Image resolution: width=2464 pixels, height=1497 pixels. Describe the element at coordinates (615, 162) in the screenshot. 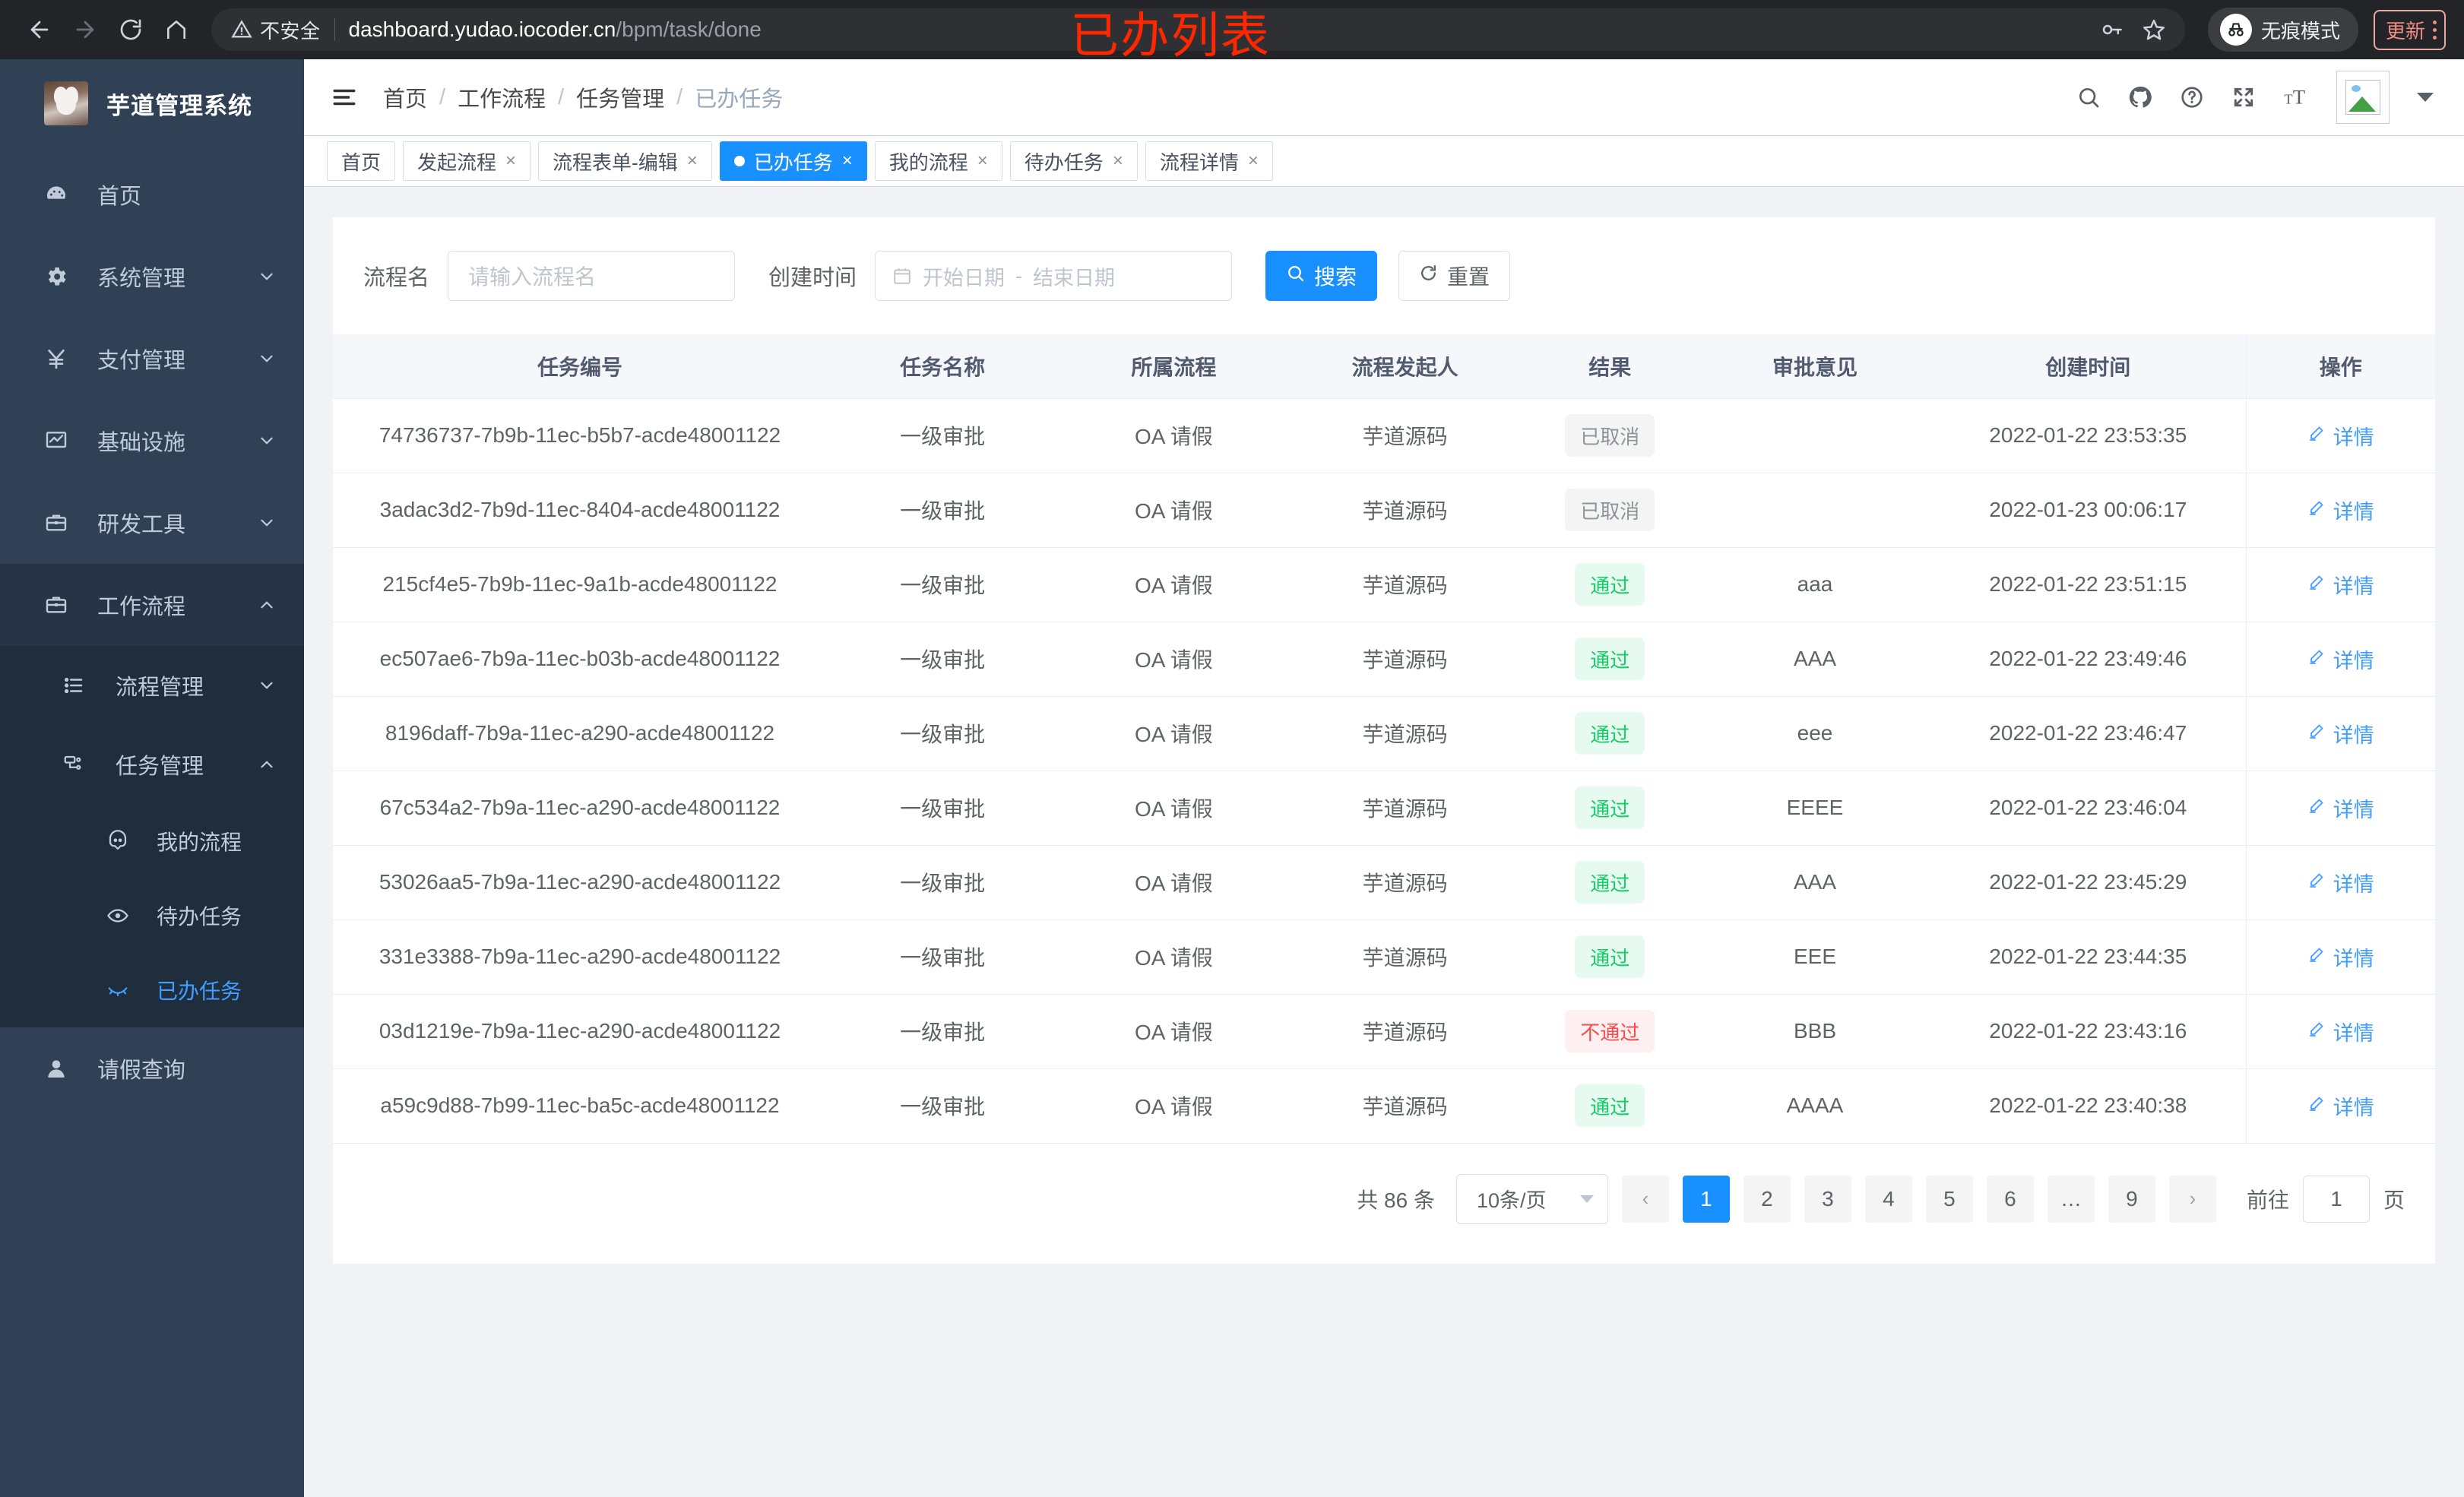

I see `tab-label: 流程表单-编辑` at that location.